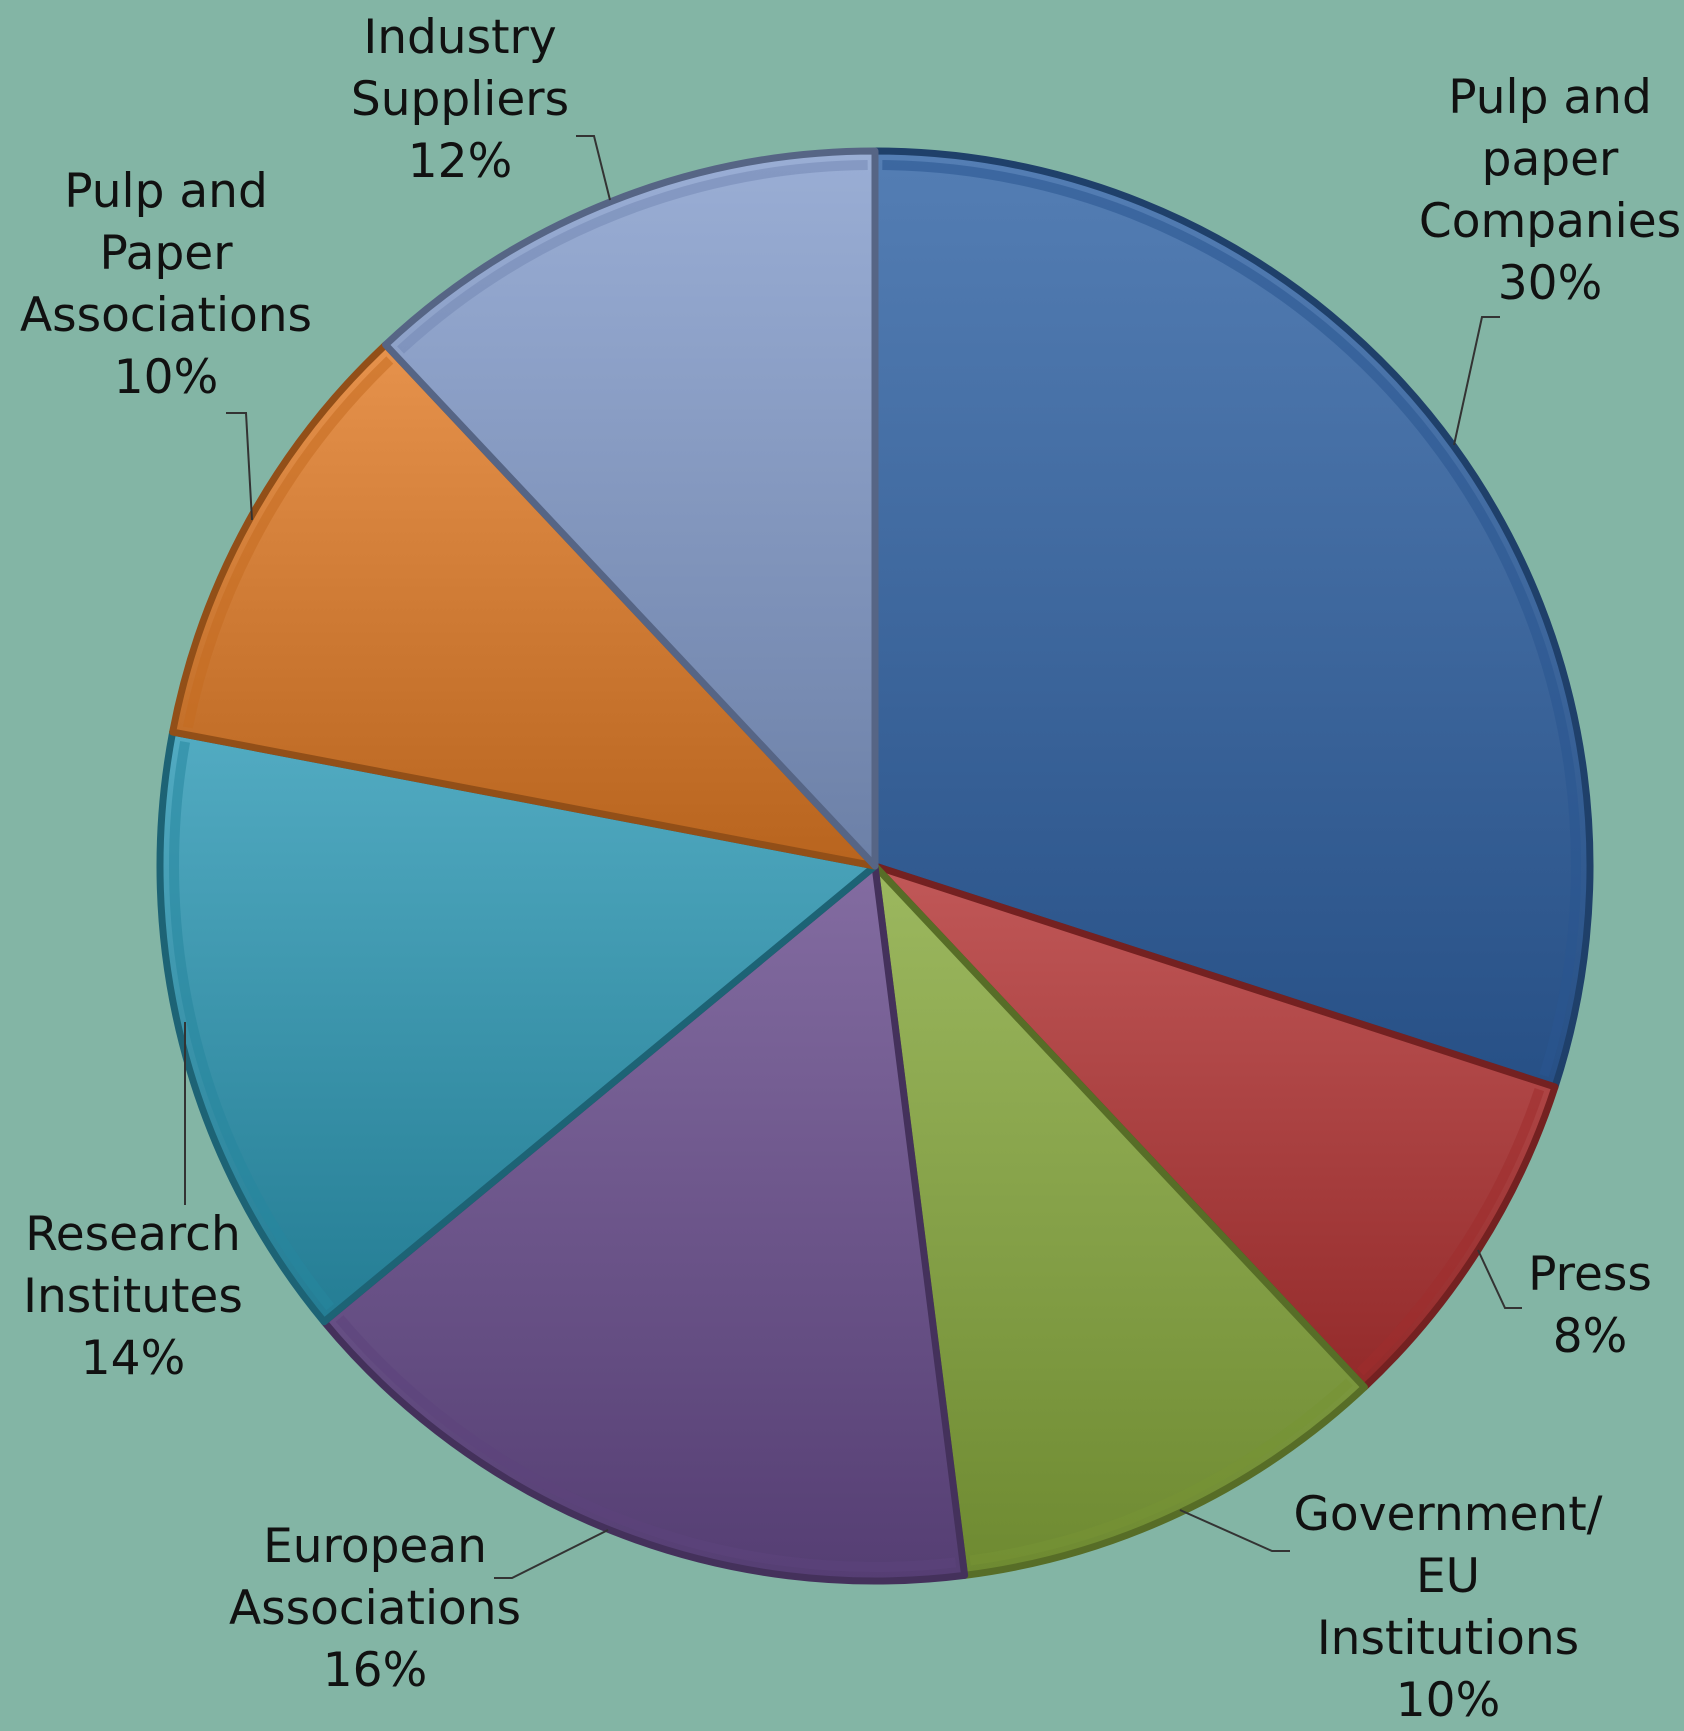 Image resolution: width=1684 pixels, height=1731 pixels. What do you see at coordinates (133, 1234) in the screenshot?
I see `slice-label-line: Research` at bounding box center [133, 1234].